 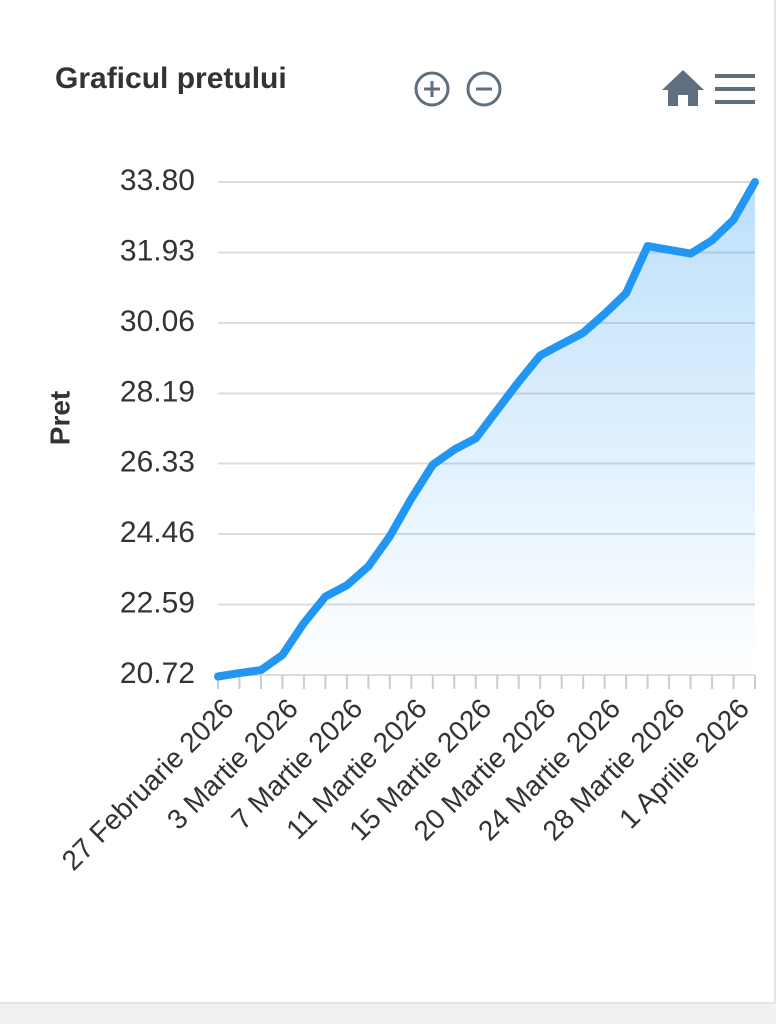 I want to click on y-tick-label: 28.19, so click(x=157, y=391).